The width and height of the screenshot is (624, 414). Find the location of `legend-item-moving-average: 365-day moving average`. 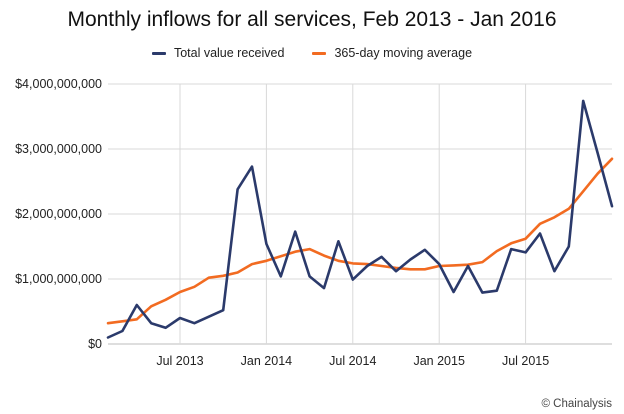

legend-item-moving-average: 365-day moving average is located at coordinates (392, 53).